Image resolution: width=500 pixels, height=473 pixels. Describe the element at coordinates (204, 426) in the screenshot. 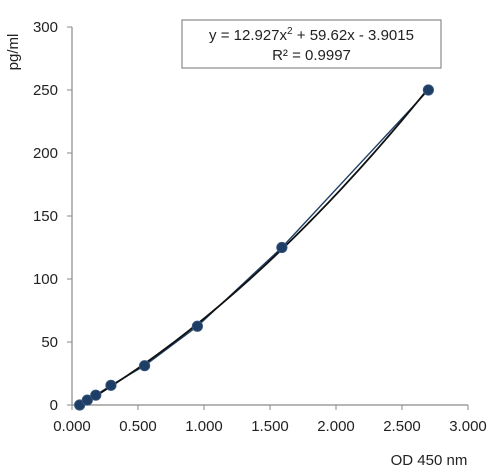

I see `x-tick-label: 1.000` at that location.